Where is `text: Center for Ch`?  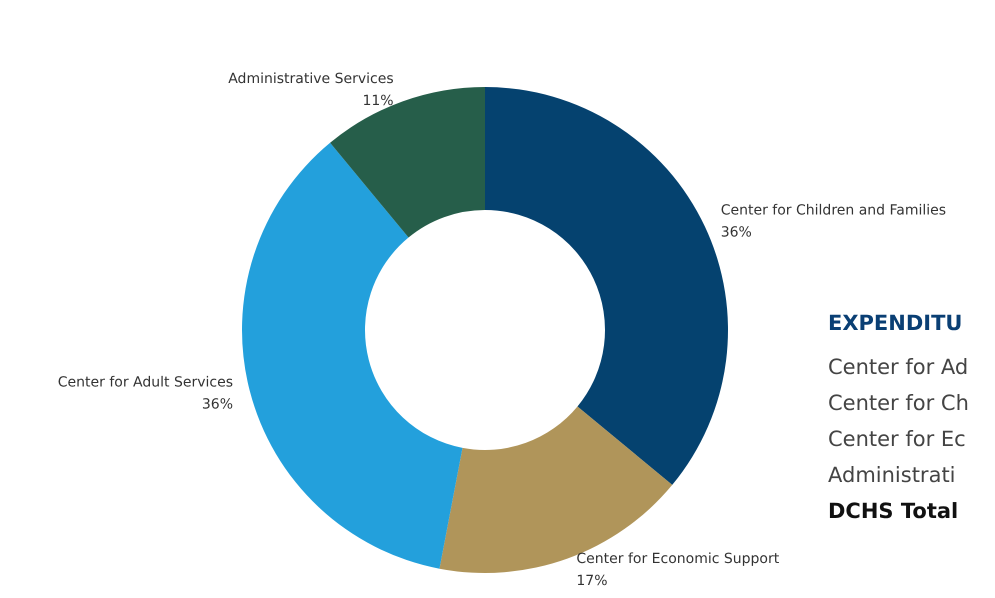 text: Center for Ch is located at coordinates (898, 403).